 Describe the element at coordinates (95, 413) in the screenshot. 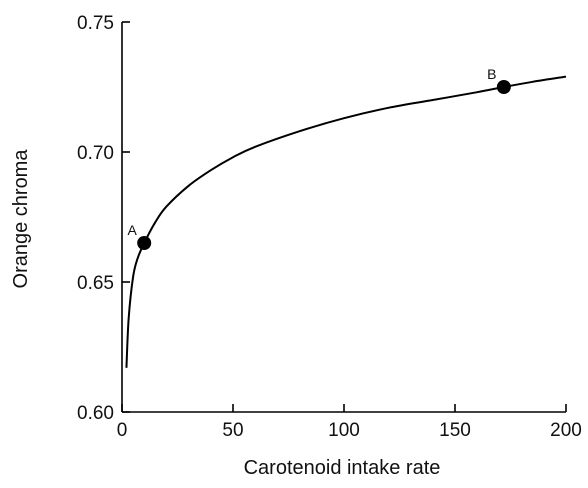

I see `y-tick-label: 0.60` at that location.